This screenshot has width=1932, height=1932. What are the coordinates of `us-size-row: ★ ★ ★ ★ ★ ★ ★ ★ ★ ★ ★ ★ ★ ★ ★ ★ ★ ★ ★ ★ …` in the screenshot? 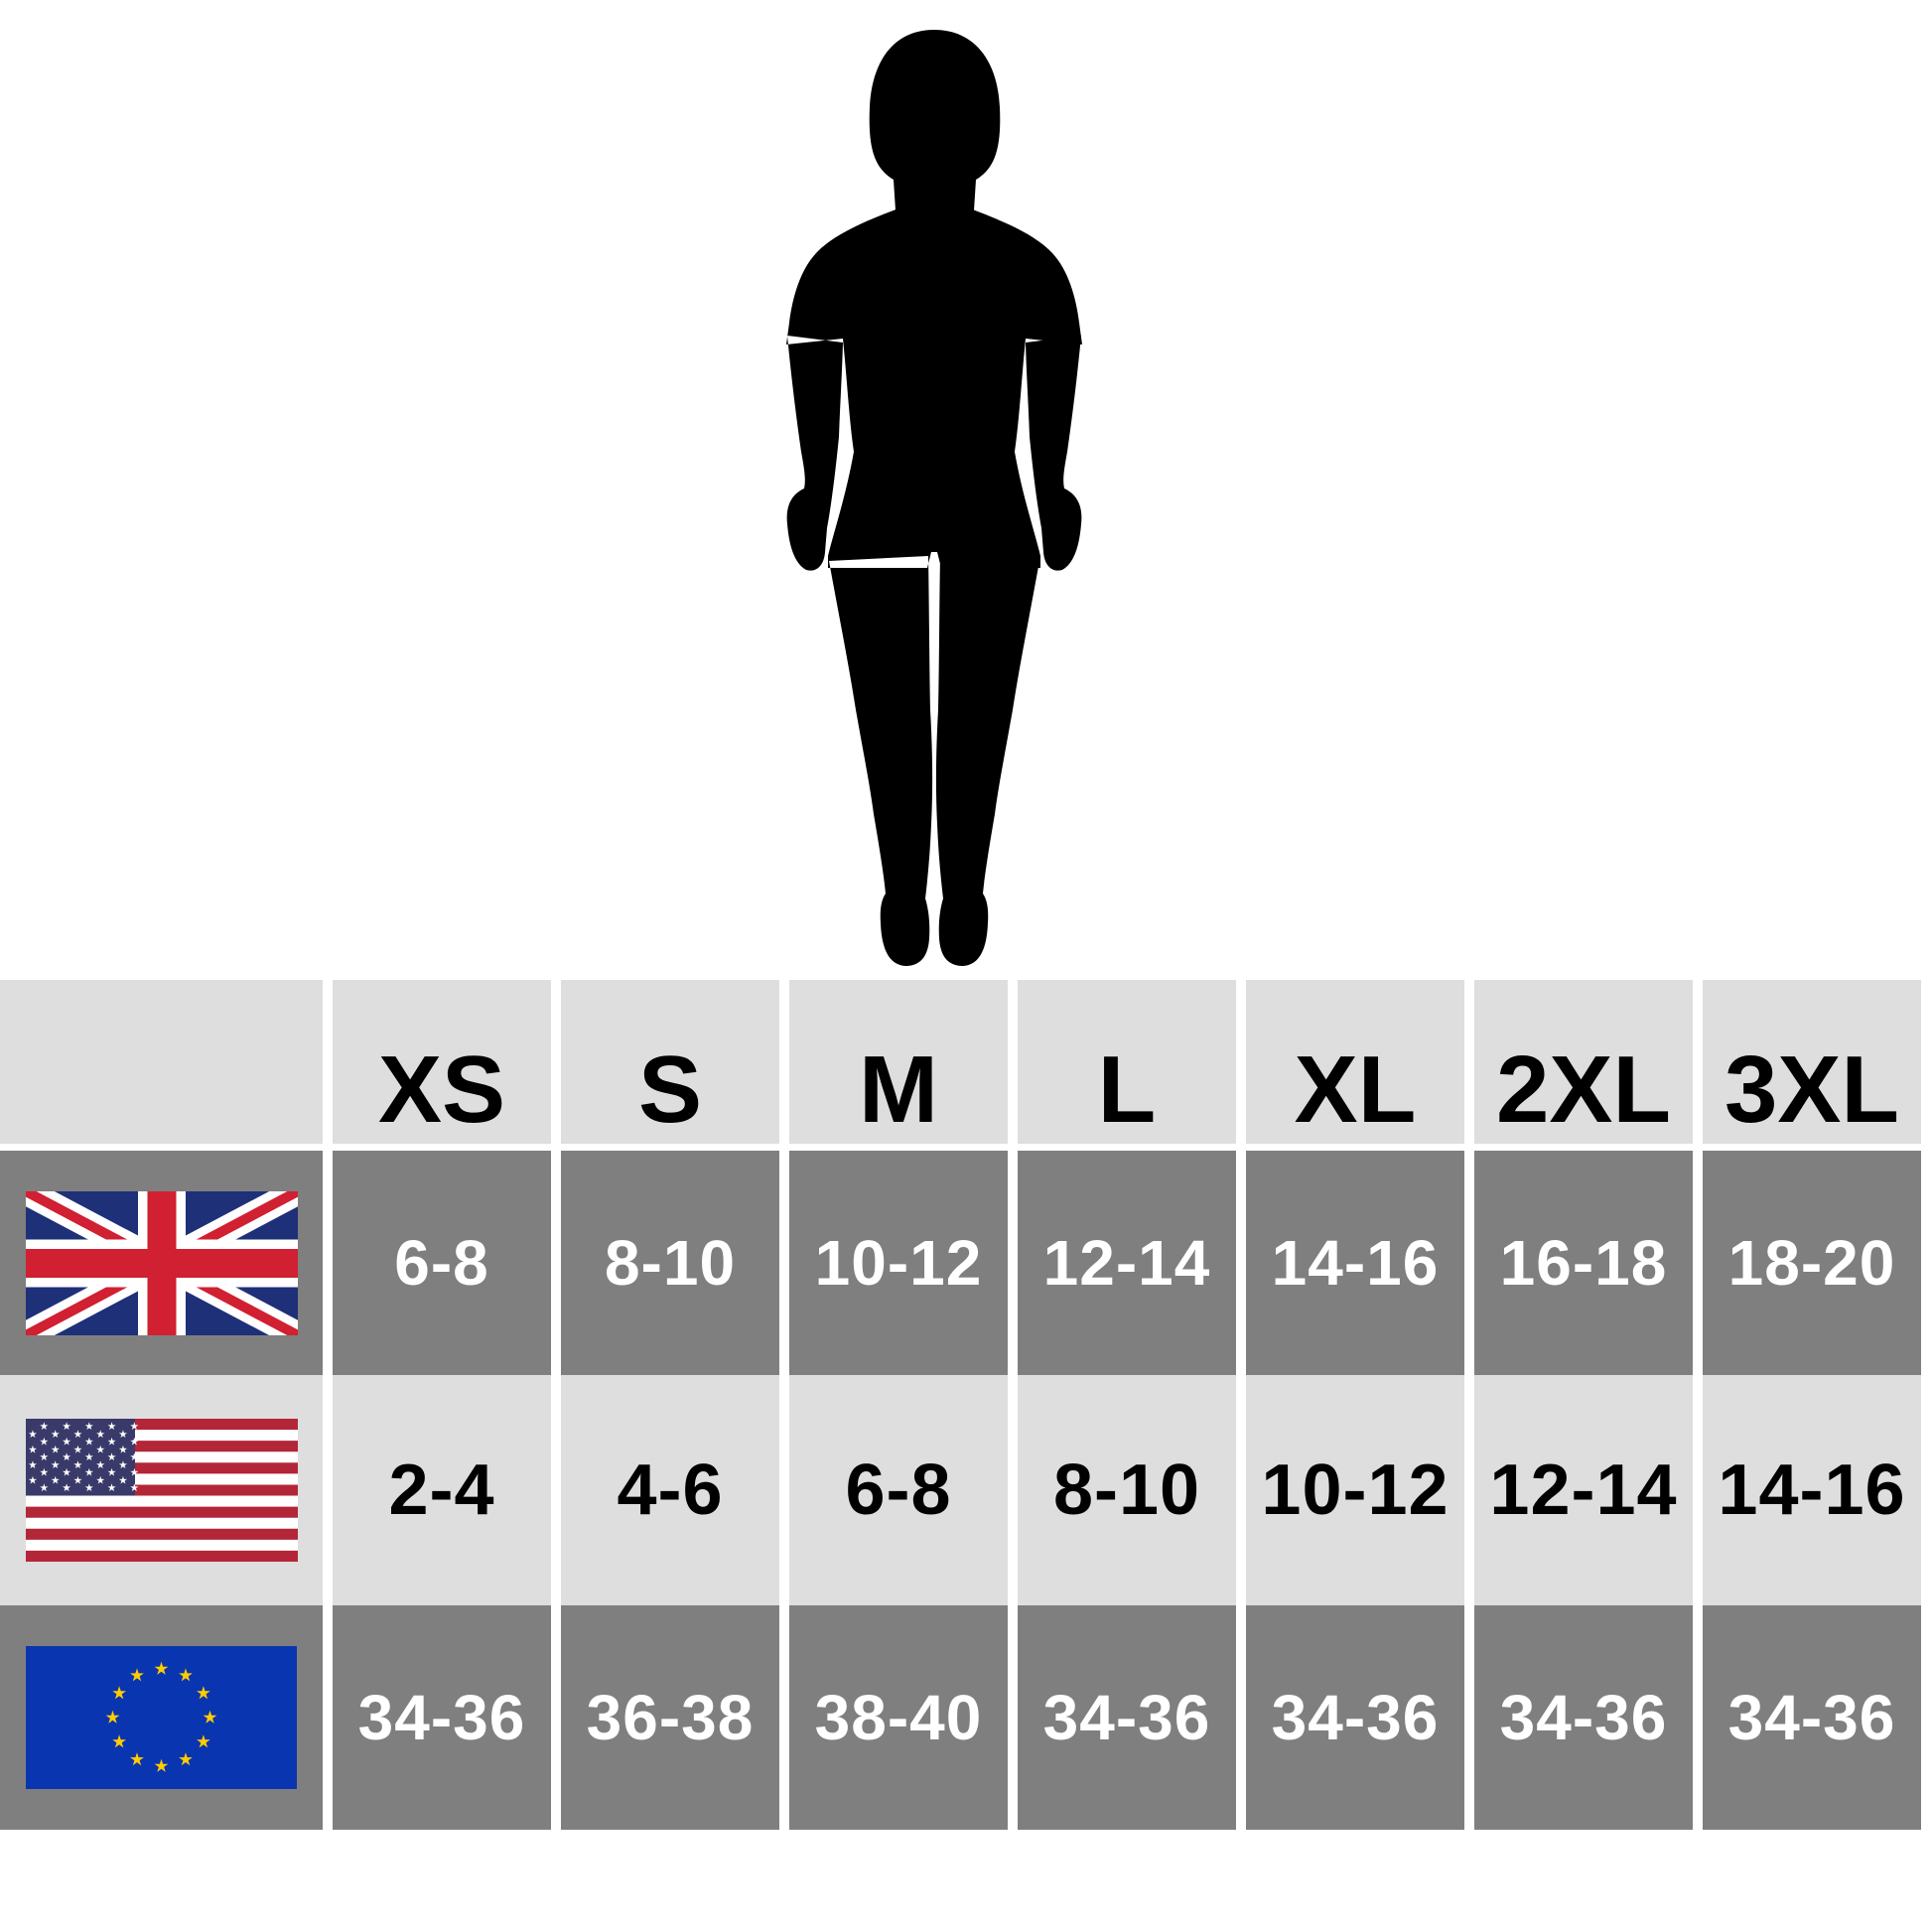 It's located at (961, 1490).